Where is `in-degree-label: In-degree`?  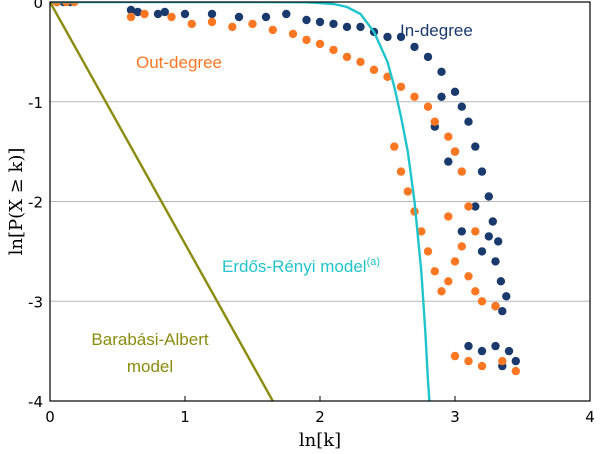 in-degree-label: In-degree is located at coordinates (436, 30).